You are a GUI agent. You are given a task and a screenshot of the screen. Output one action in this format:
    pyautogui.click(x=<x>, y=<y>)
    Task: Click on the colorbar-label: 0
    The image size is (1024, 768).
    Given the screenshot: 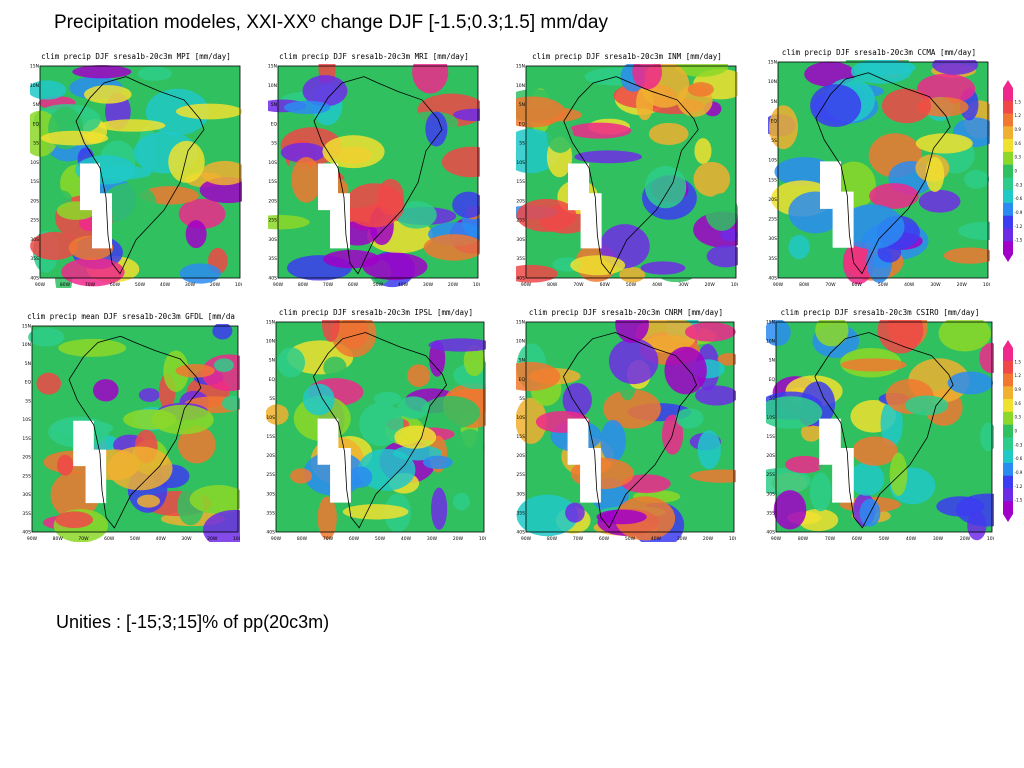 What is the action you would take?
    pyautogui.click(x=1016, y=431)
    